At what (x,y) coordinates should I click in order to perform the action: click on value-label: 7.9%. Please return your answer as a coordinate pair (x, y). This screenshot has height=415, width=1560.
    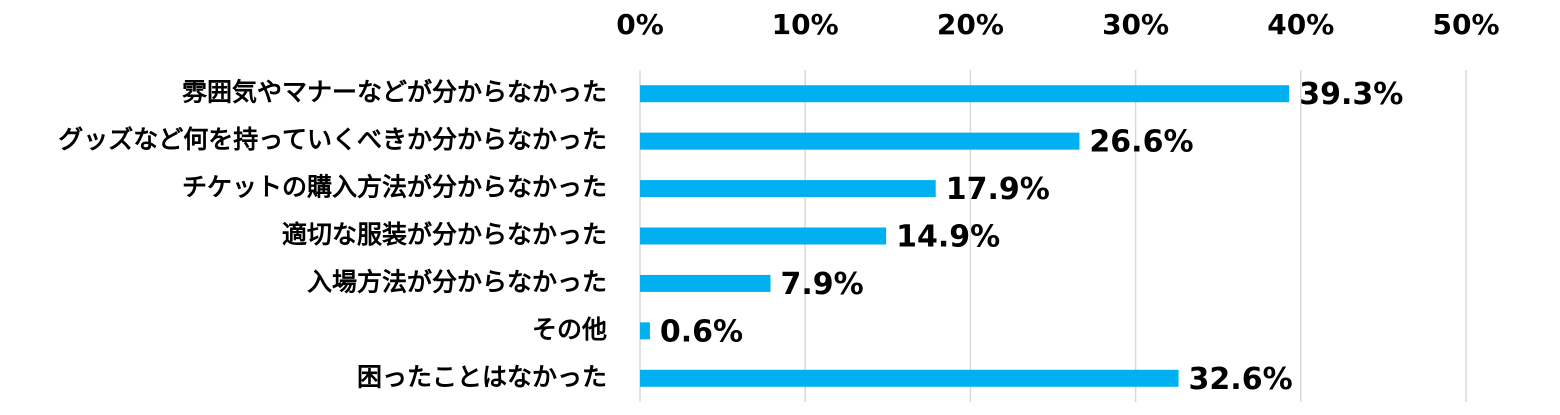
    Looking at the image, I should click on (822, 284).